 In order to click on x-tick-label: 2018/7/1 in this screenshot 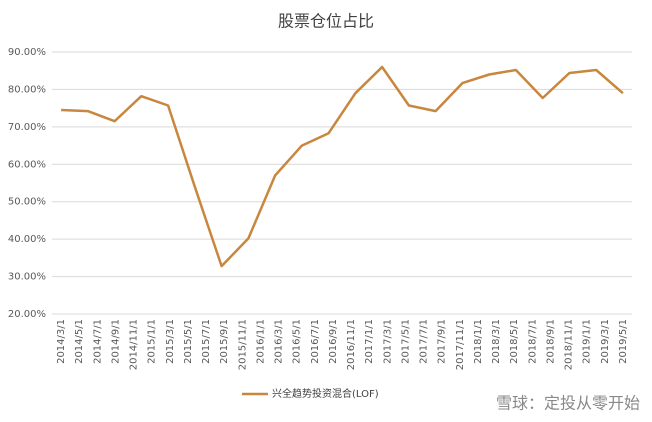, I will do `click(532, 341)`.